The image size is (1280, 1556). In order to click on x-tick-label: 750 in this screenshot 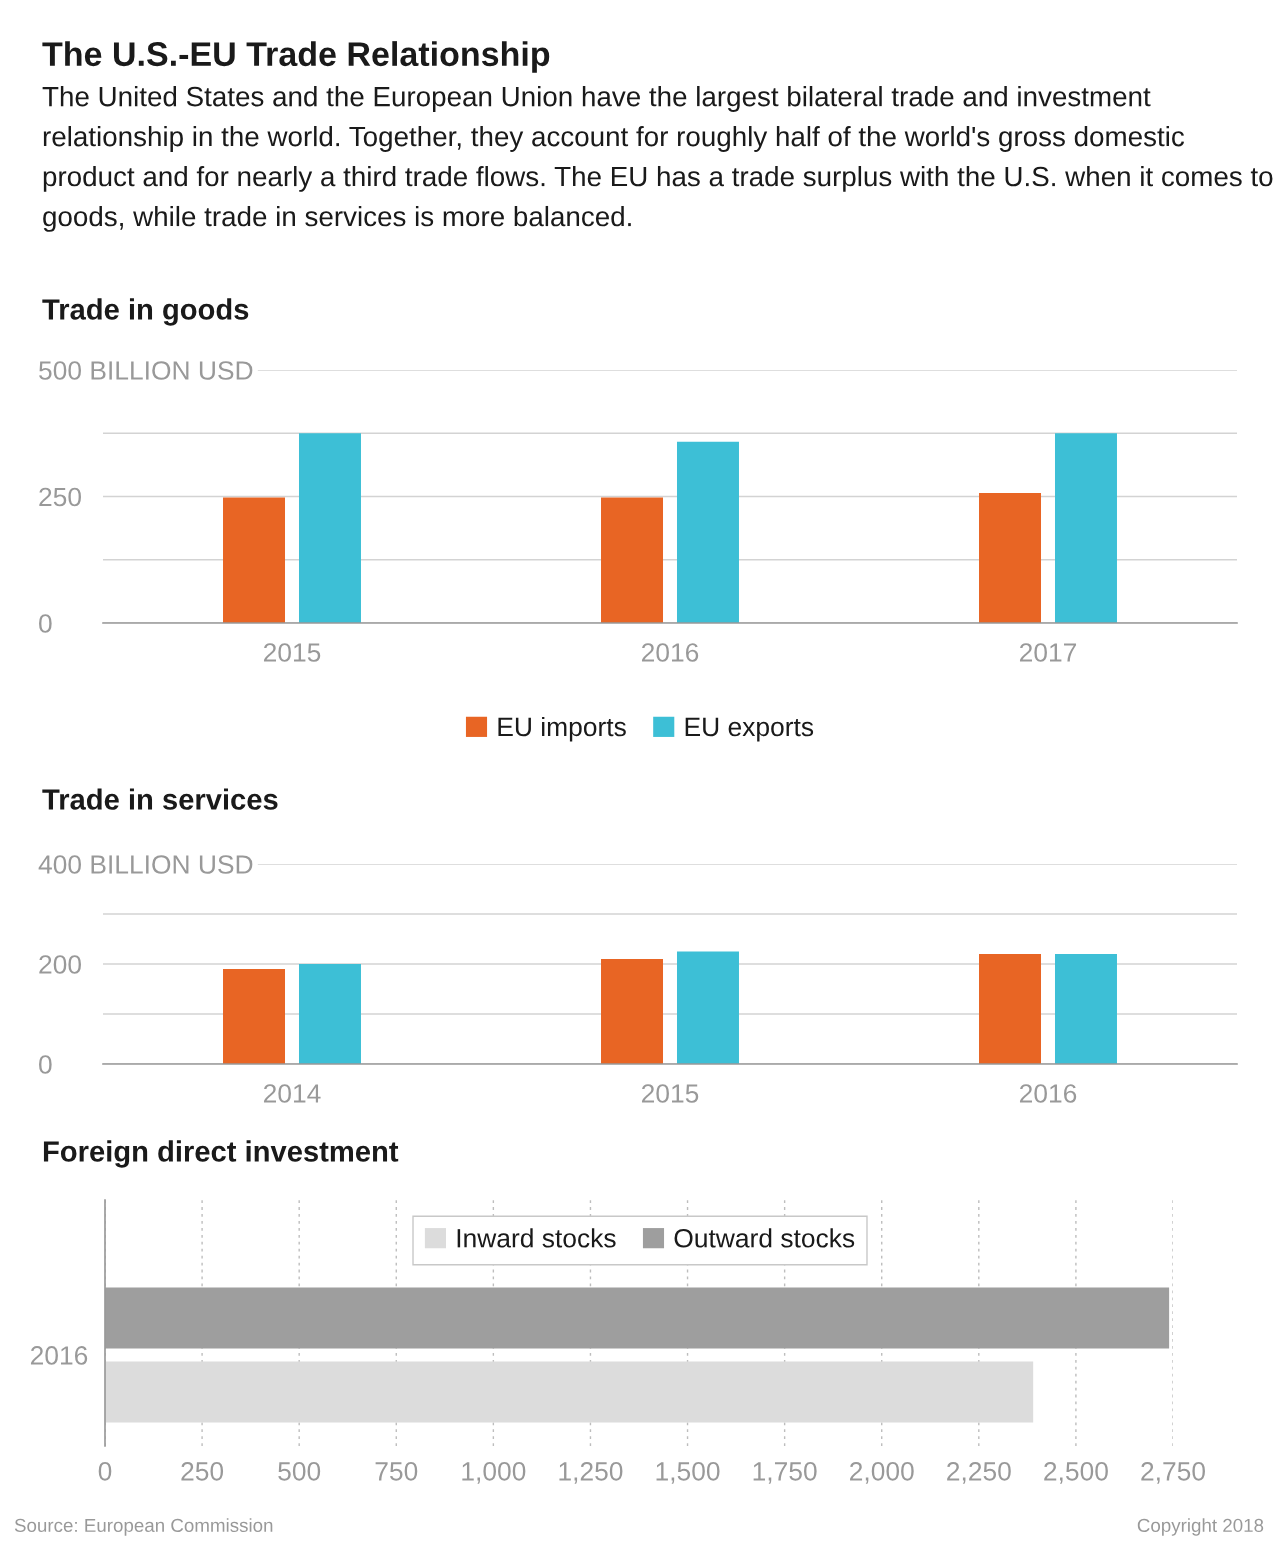, I will do `click(396, 1471)`.